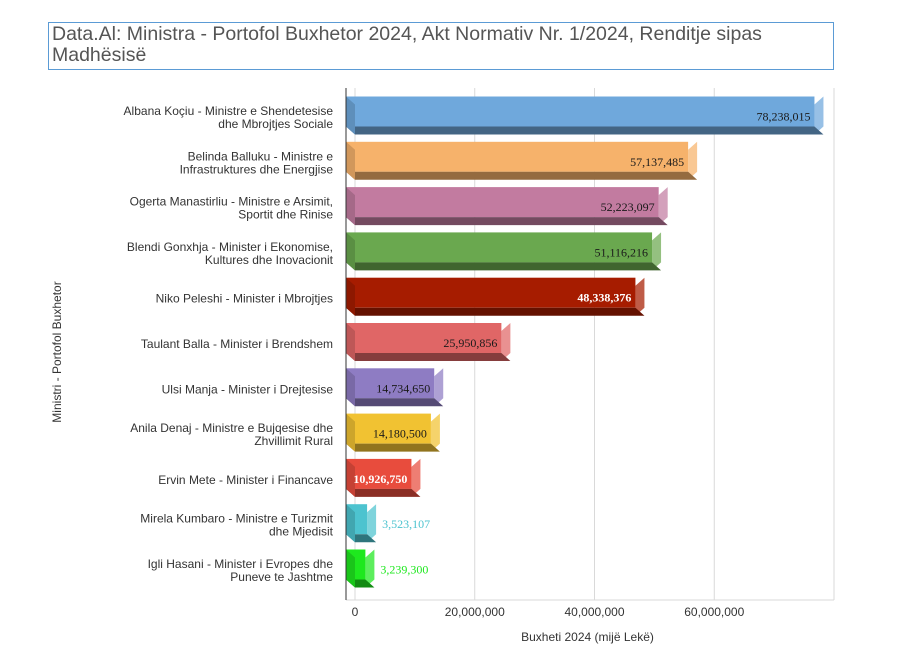 The image size is (900, 664). Describe the element at coordinates (470, 343) in the screenshot. I see `bar-value-label: 25,950,856` at that location.